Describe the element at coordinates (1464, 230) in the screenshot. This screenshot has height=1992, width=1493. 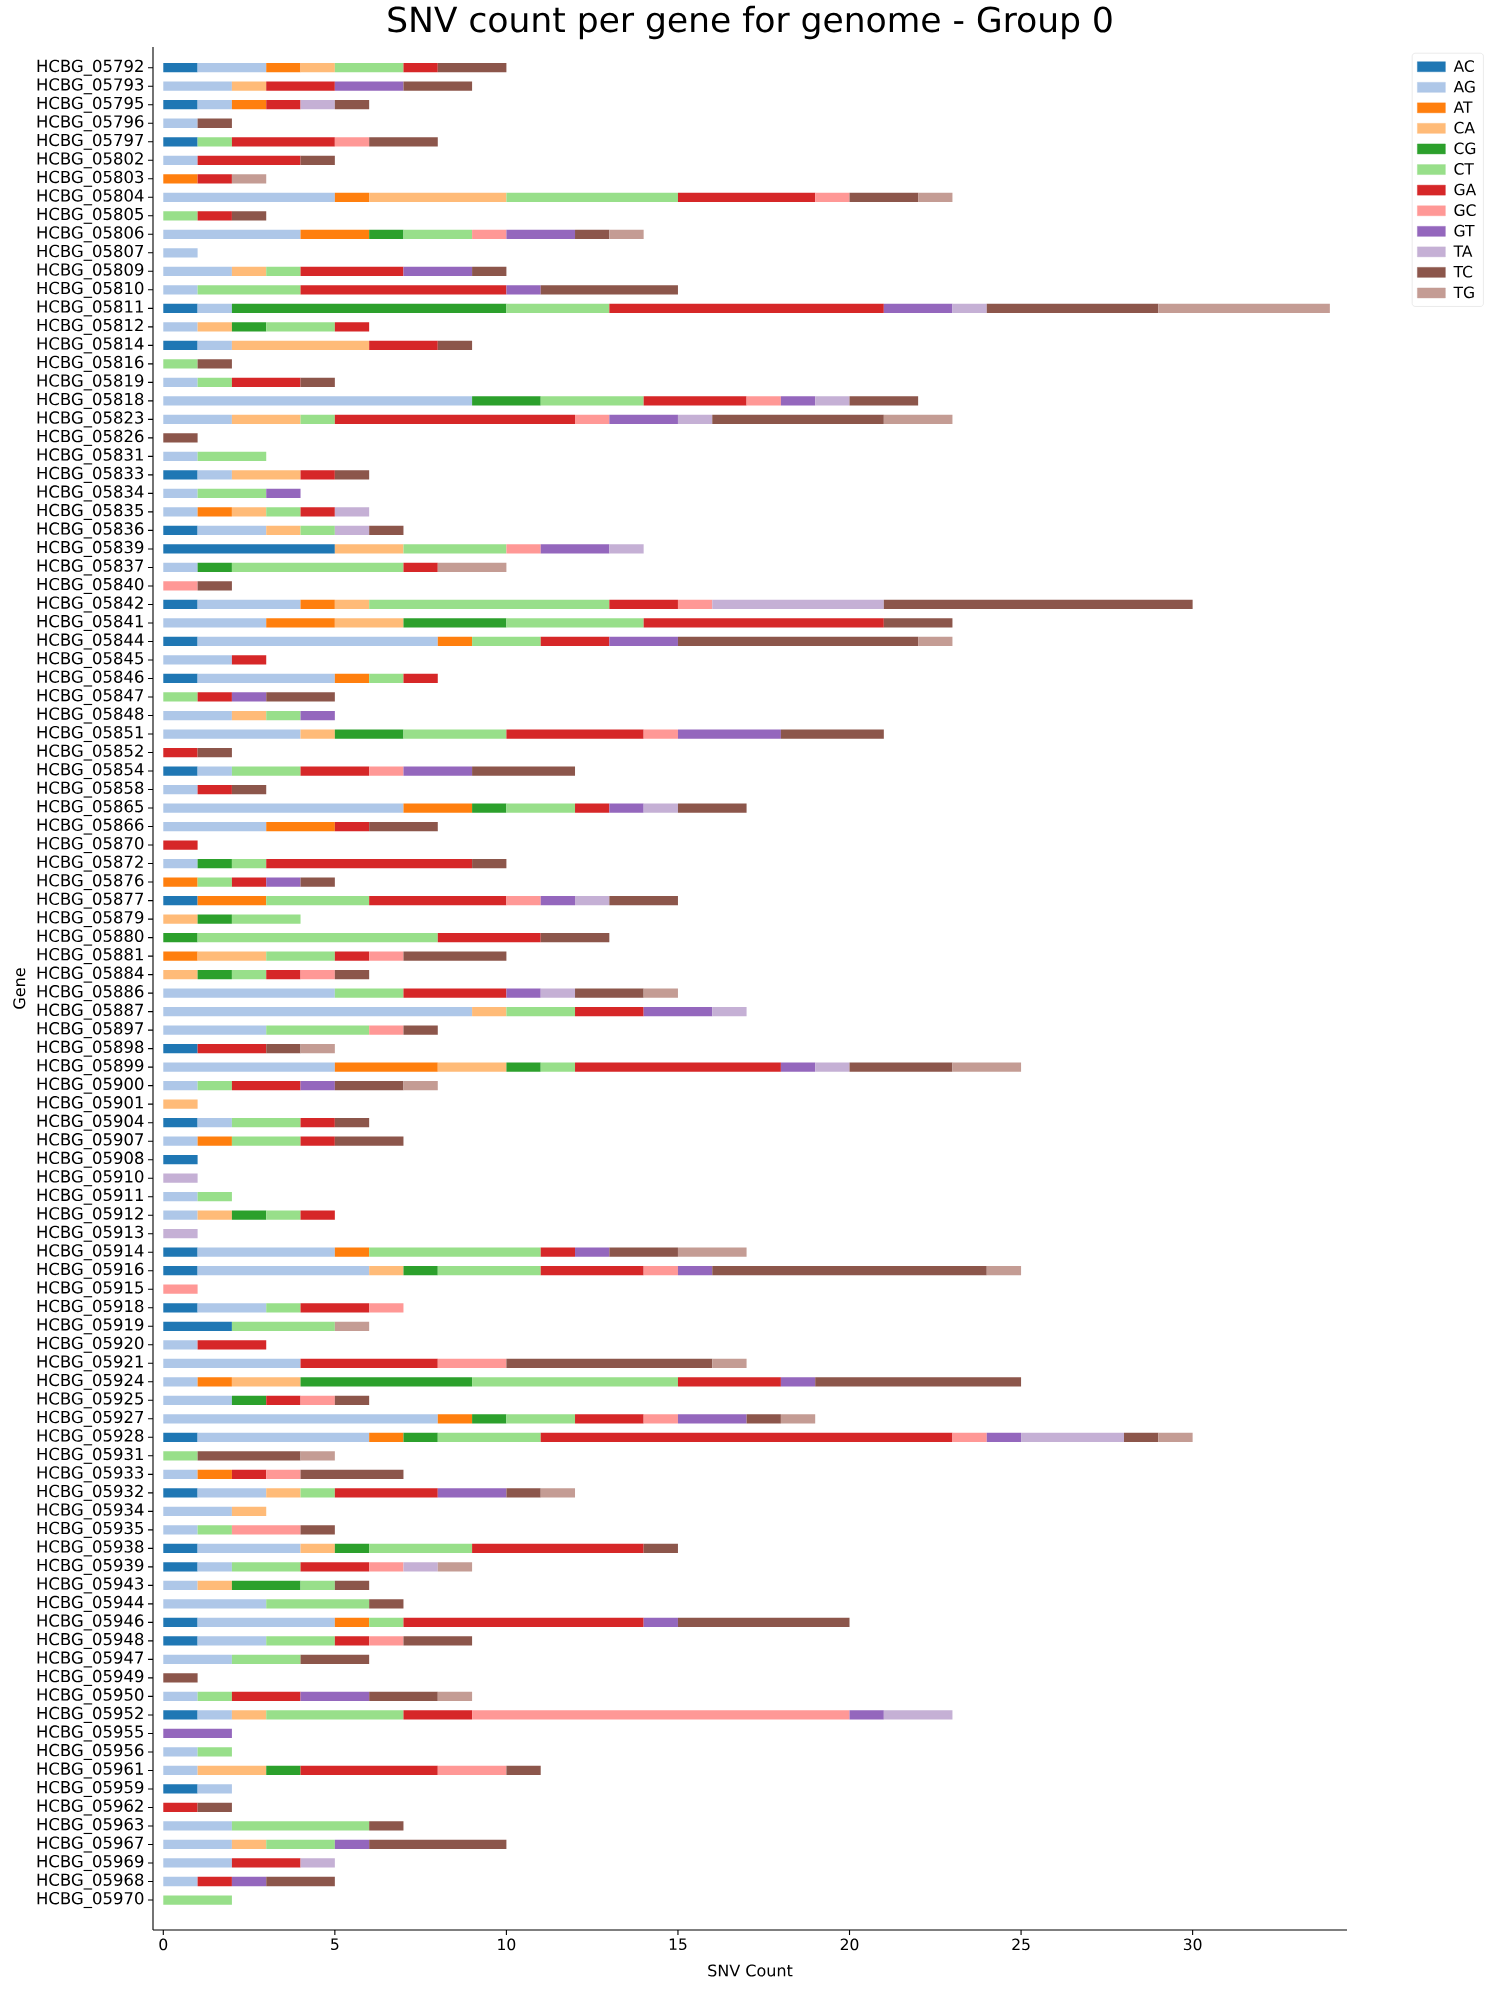
I see `legend-label: GT` at that location.